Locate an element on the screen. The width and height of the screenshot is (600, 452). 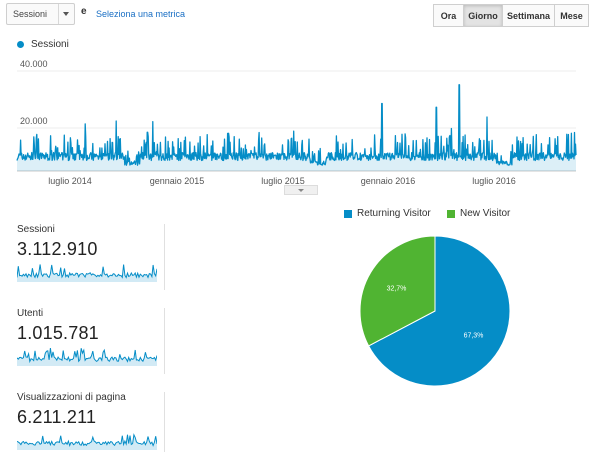
chevron-down-icon is located at coordinates (66, 14).